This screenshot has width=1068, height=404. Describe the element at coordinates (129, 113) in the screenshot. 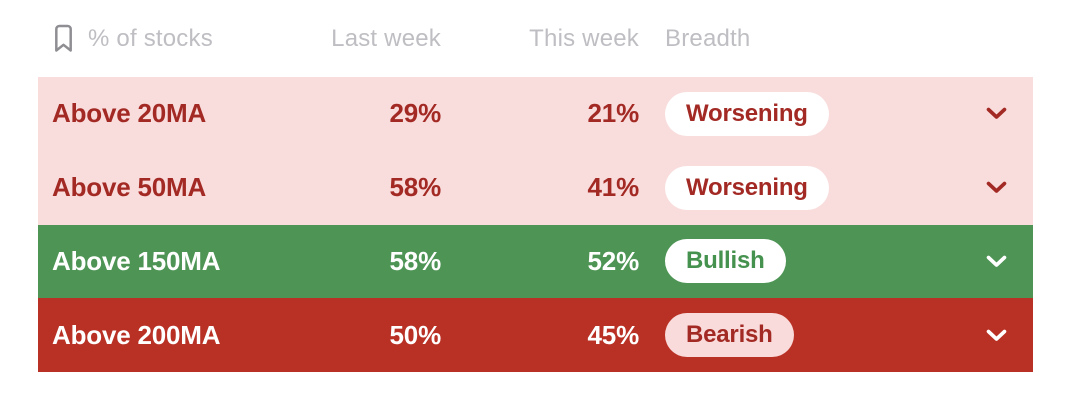

I see `row-label: Above 20MA` at that location.